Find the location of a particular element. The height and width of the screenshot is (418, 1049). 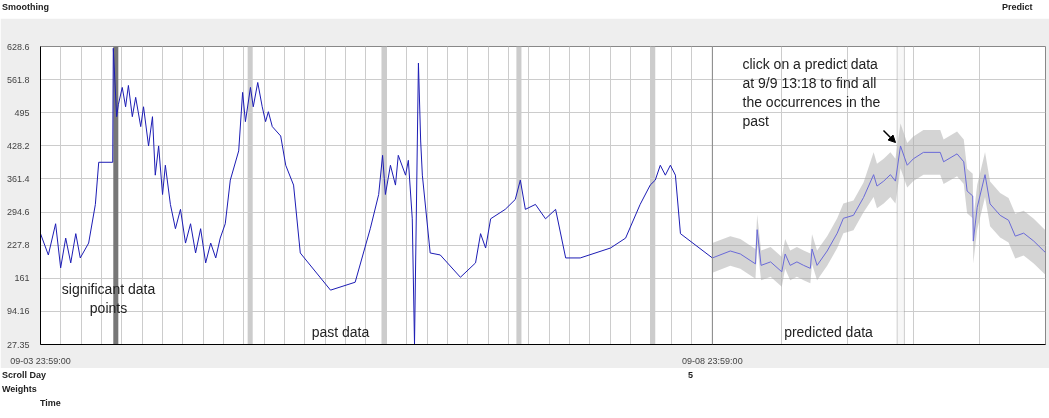

text: 5 is located at coordinates (691, 375).